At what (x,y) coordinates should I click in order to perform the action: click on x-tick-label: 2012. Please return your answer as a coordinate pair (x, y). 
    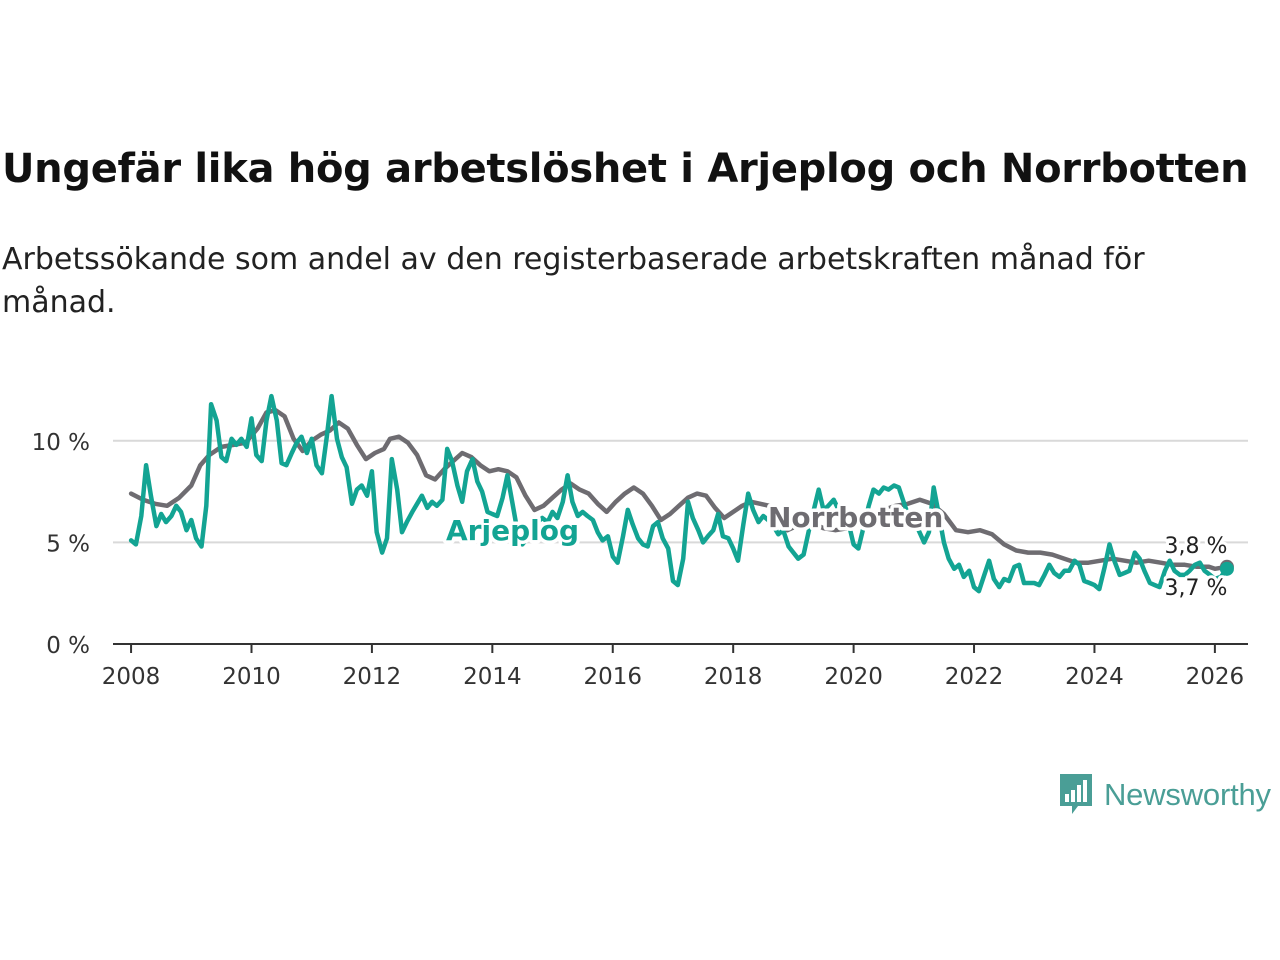
    Looking at the image, I should click on (372, 677).